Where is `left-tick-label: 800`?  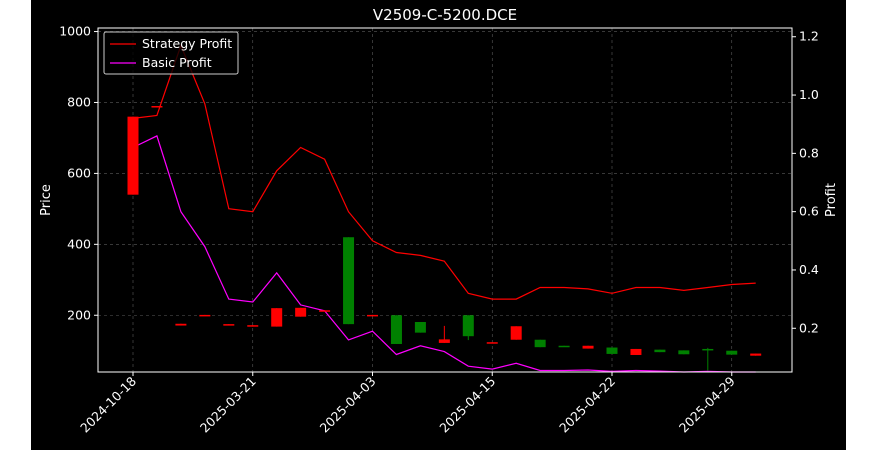
left-tick-label: 800 is located at coordinates (79, 101).